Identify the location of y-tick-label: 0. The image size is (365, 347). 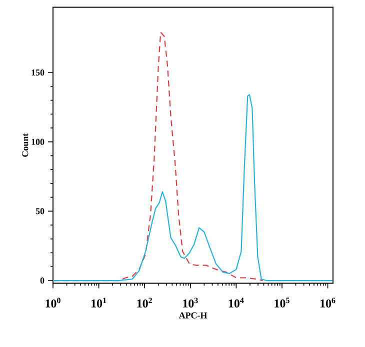
(42, 280).